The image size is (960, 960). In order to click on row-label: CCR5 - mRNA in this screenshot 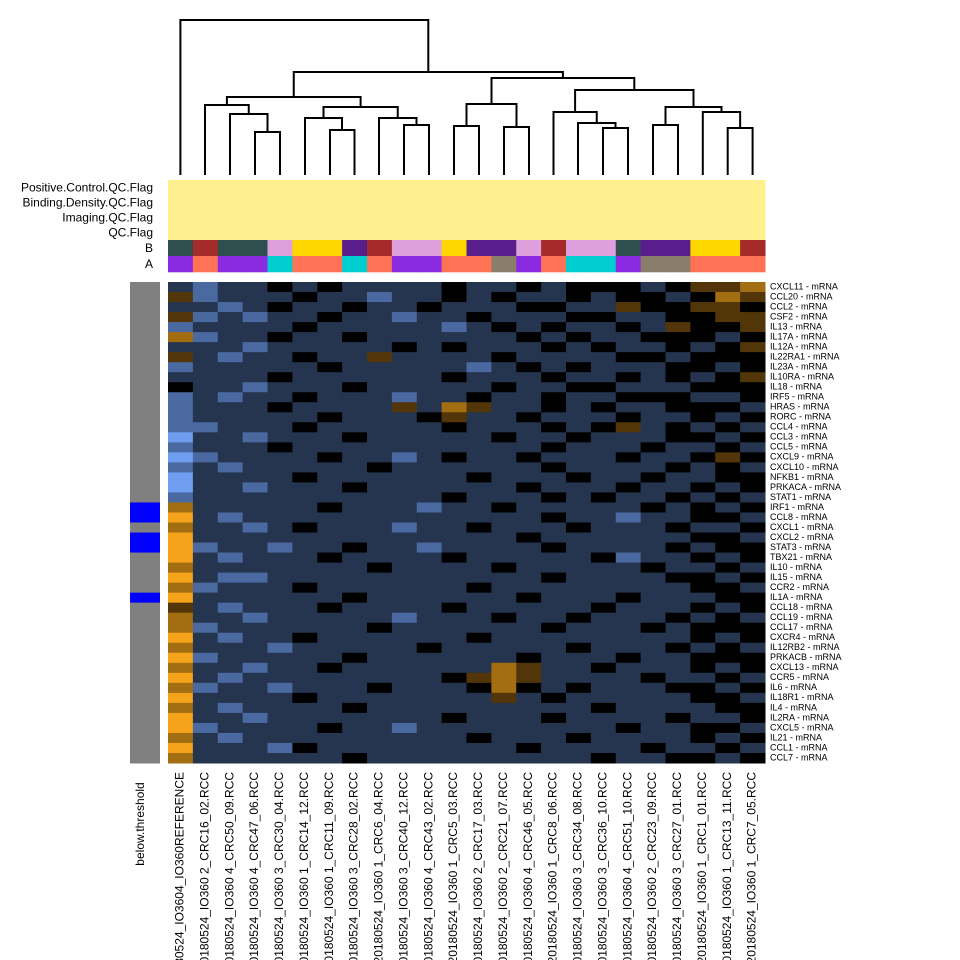, I will do `click(799, 677)`.